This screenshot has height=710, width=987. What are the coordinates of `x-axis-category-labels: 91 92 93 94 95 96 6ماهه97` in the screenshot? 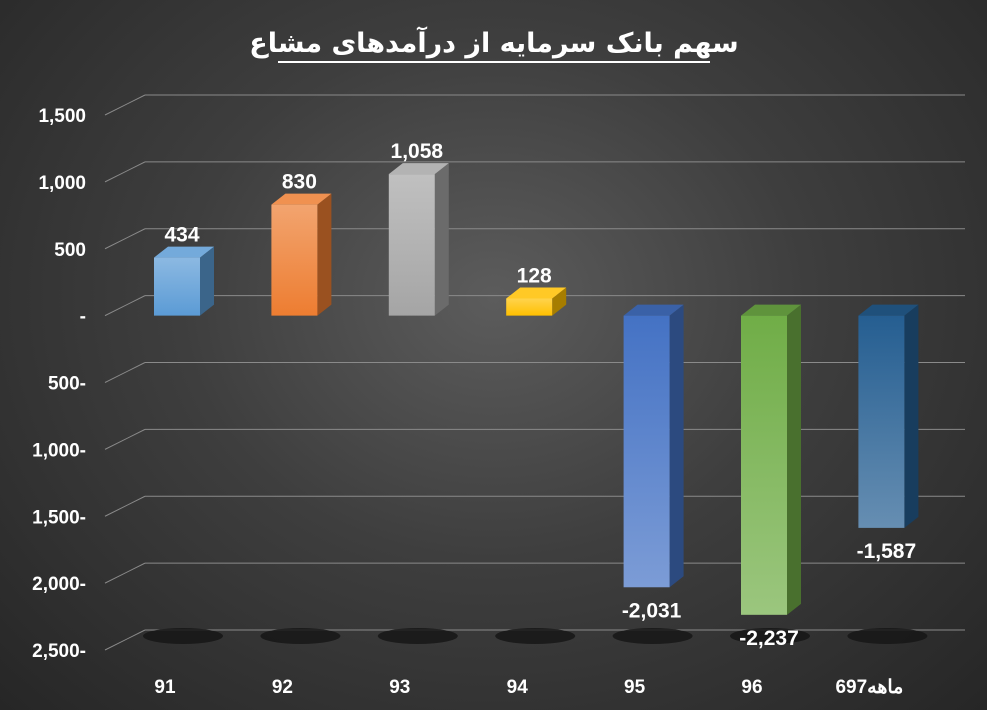 It's located at (528, 687).